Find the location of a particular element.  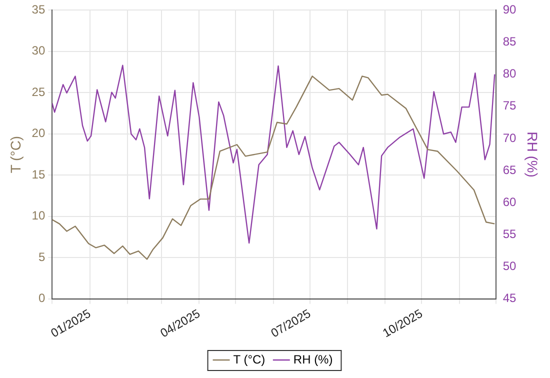

y2-tick-label: 70 is located at coordinates (509, 137).